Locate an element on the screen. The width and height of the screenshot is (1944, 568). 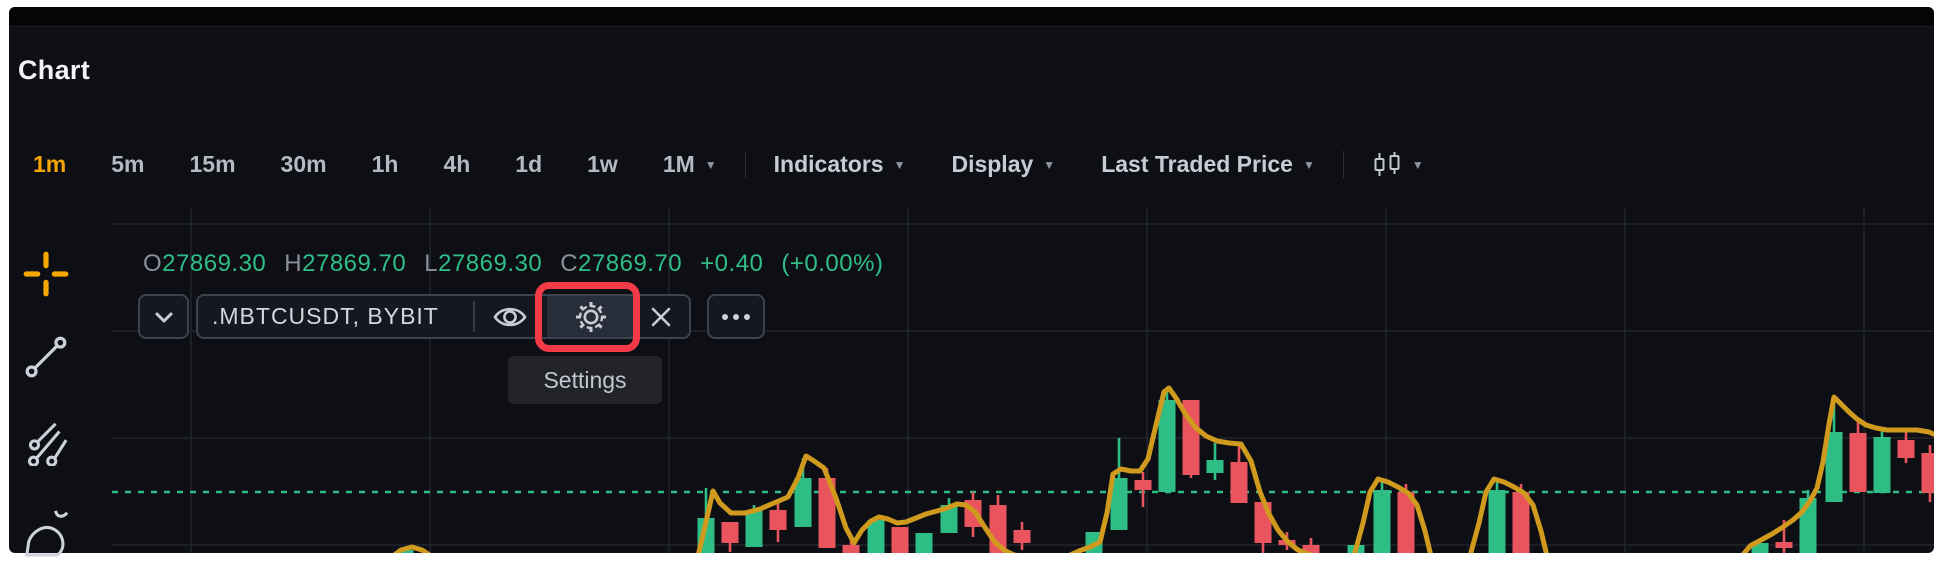
window-top-strip is located at coordinates (971, 17).